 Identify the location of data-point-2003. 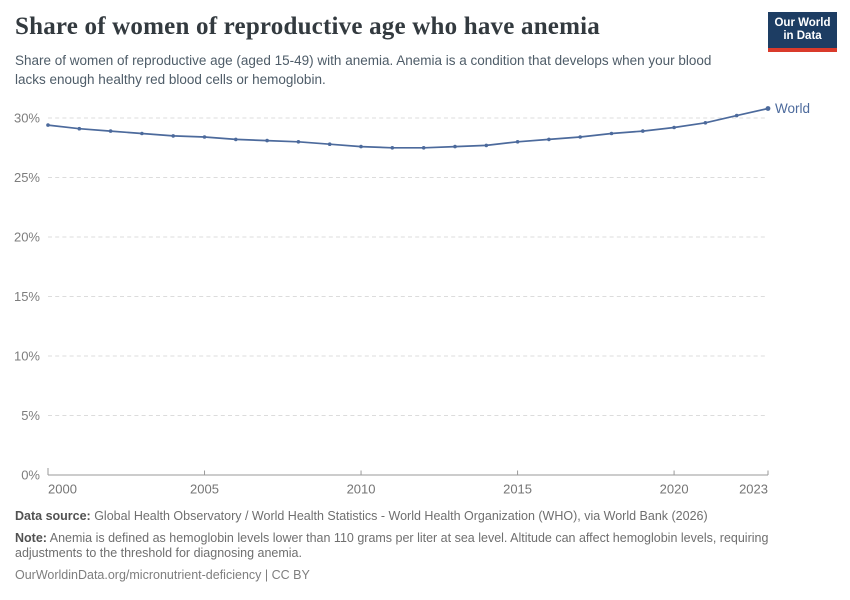
(142, 133).